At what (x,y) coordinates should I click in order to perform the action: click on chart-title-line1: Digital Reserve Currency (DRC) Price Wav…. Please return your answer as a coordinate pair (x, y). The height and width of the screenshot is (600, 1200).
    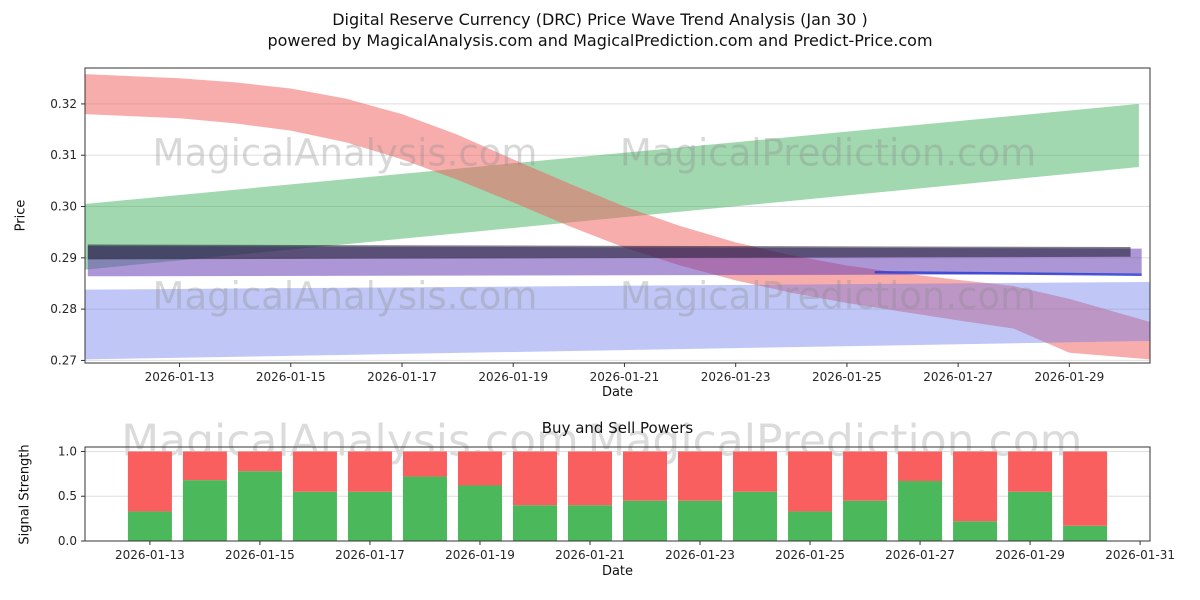
    Looking at the image, I should click on (600, 19).